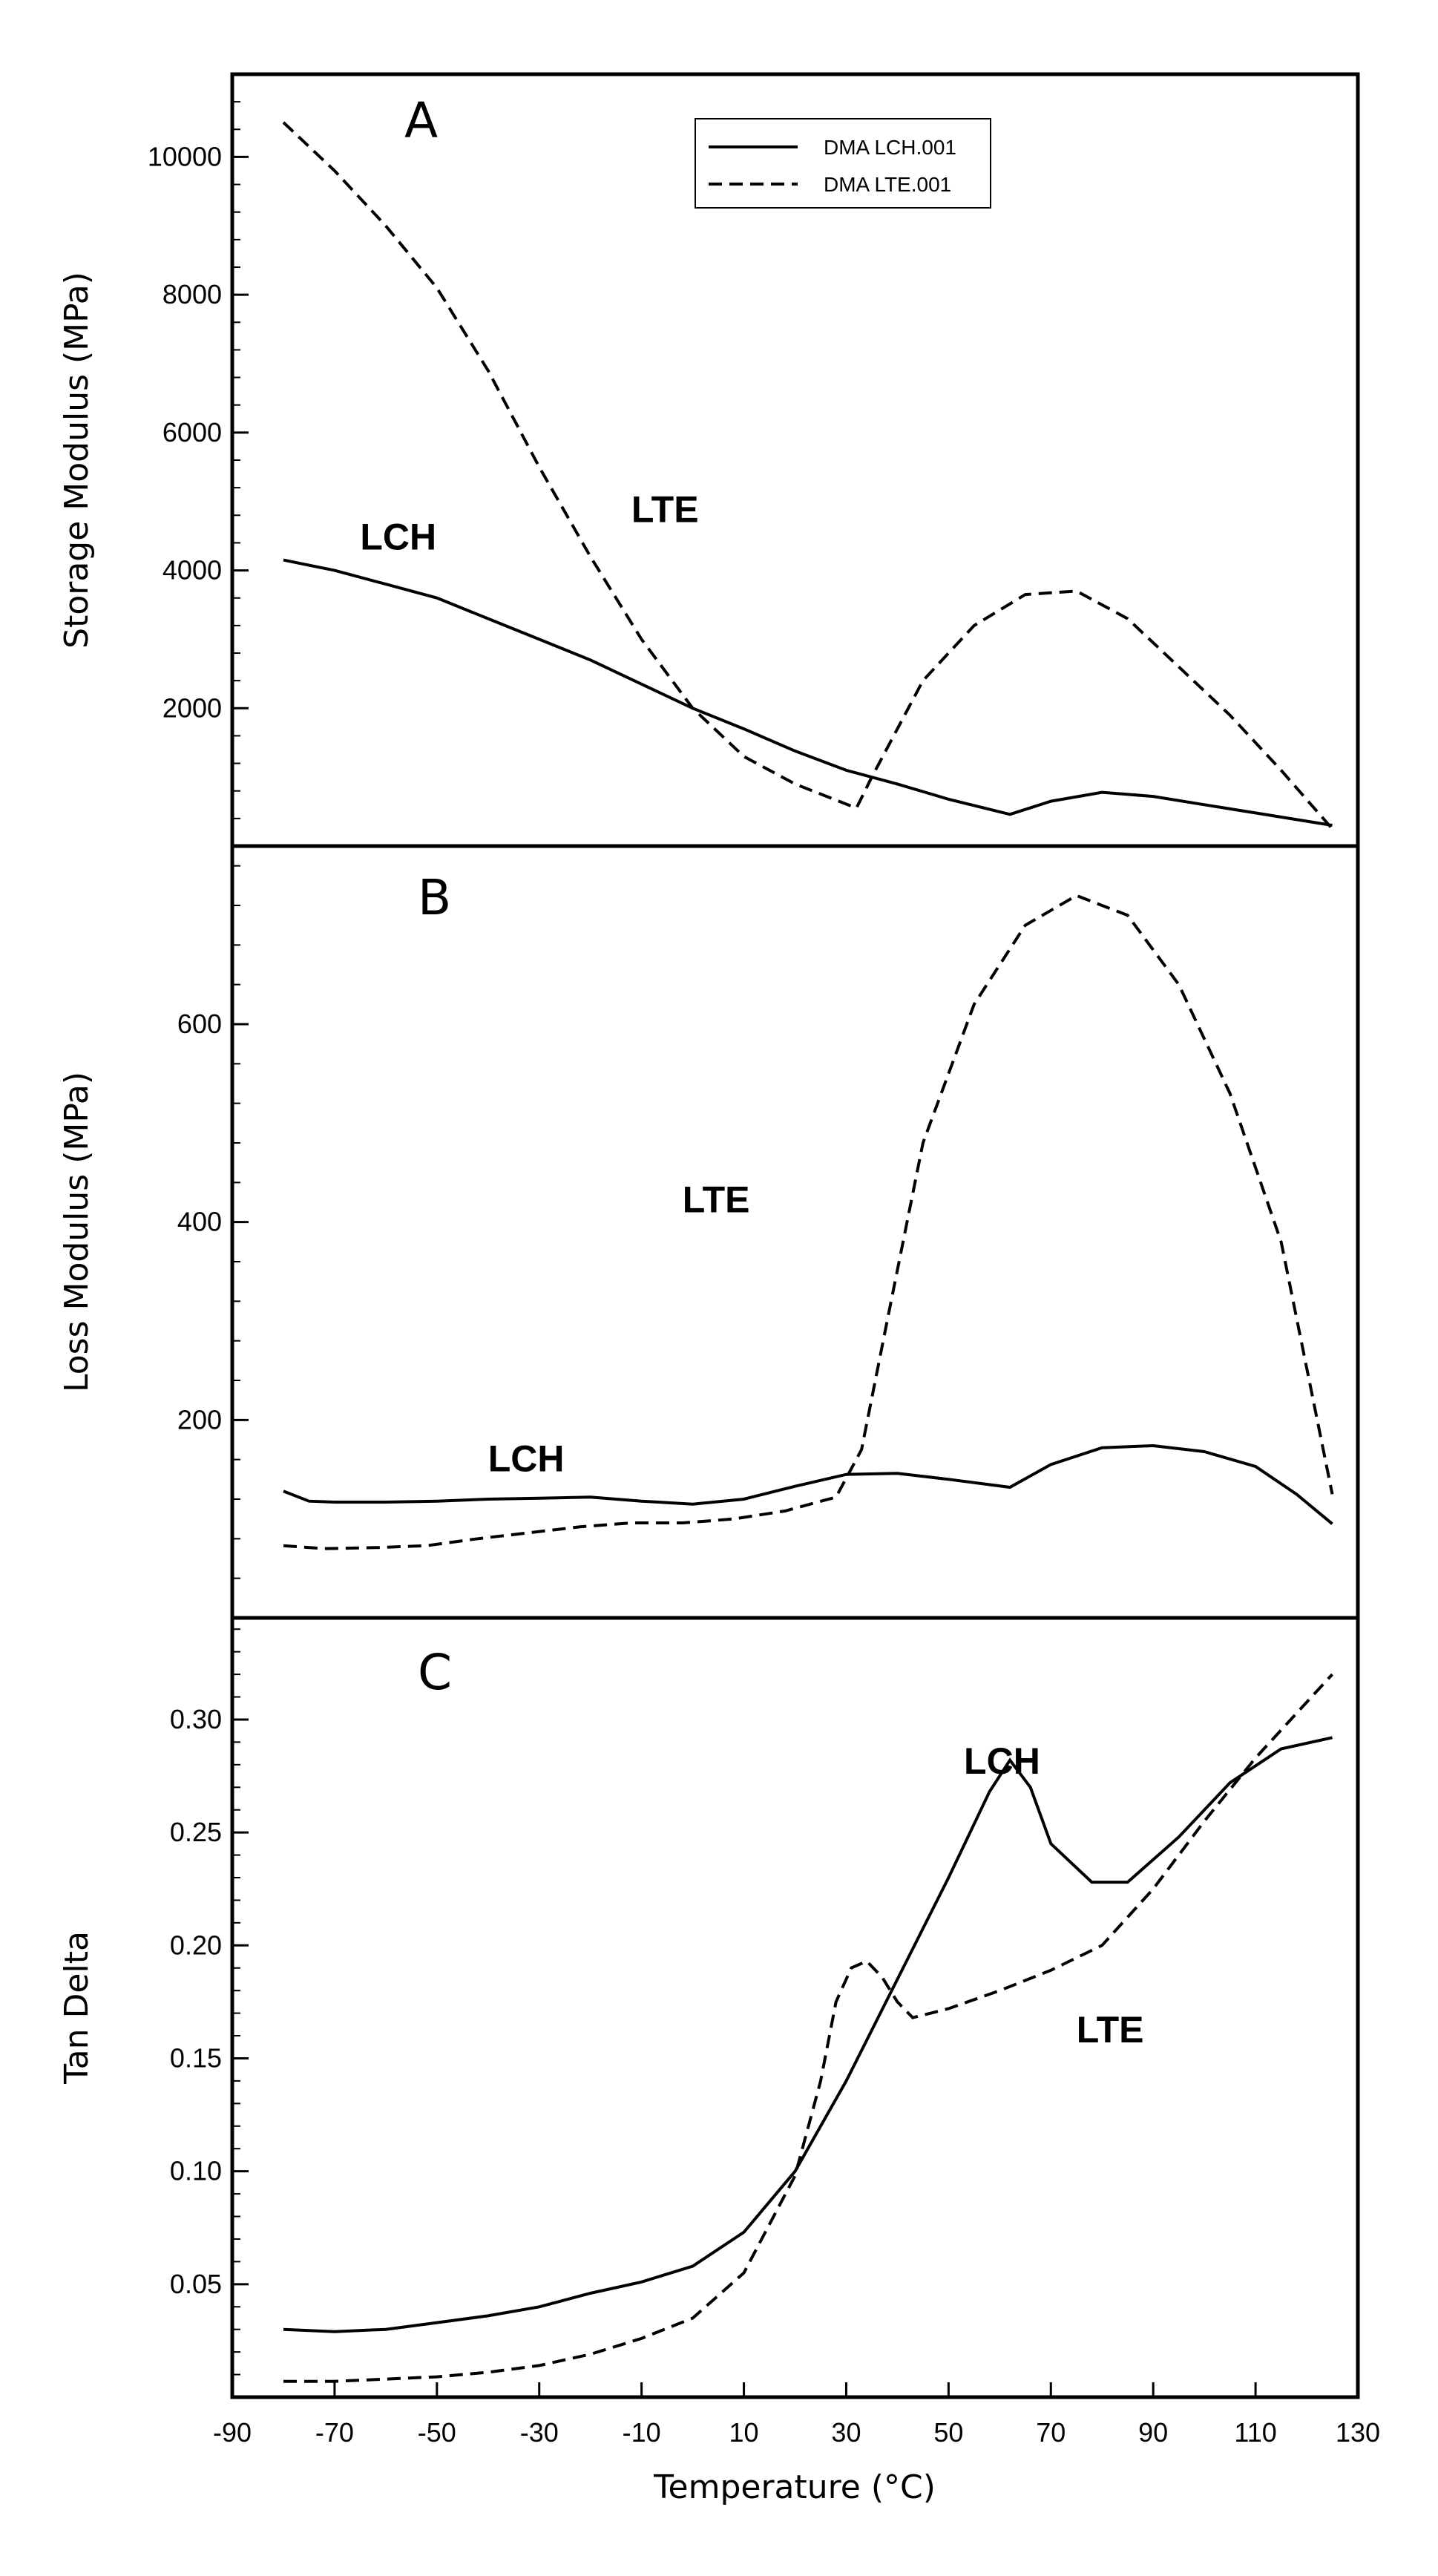 This screenshot has width=1438, height=2576. Describe the element at coordinates (232, 2432) in the screenshot. I see `x-tick-label: -90` at that location.